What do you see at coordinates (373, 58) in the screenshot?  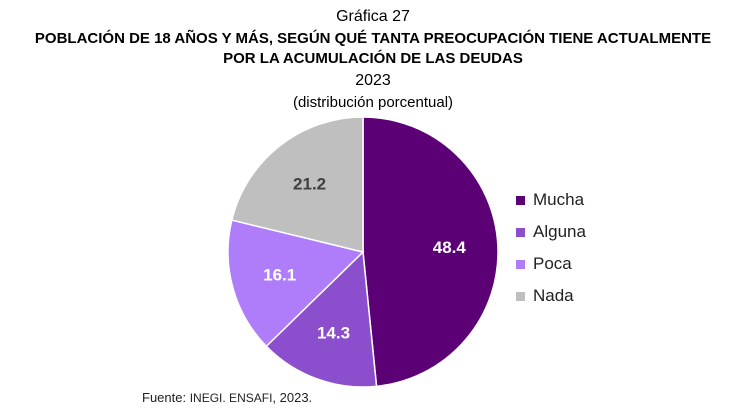 I see `chart-title-line-2: POR LA ACUMULACIÓN DE LAS DEUDAS` at bounding box center [373, 58].